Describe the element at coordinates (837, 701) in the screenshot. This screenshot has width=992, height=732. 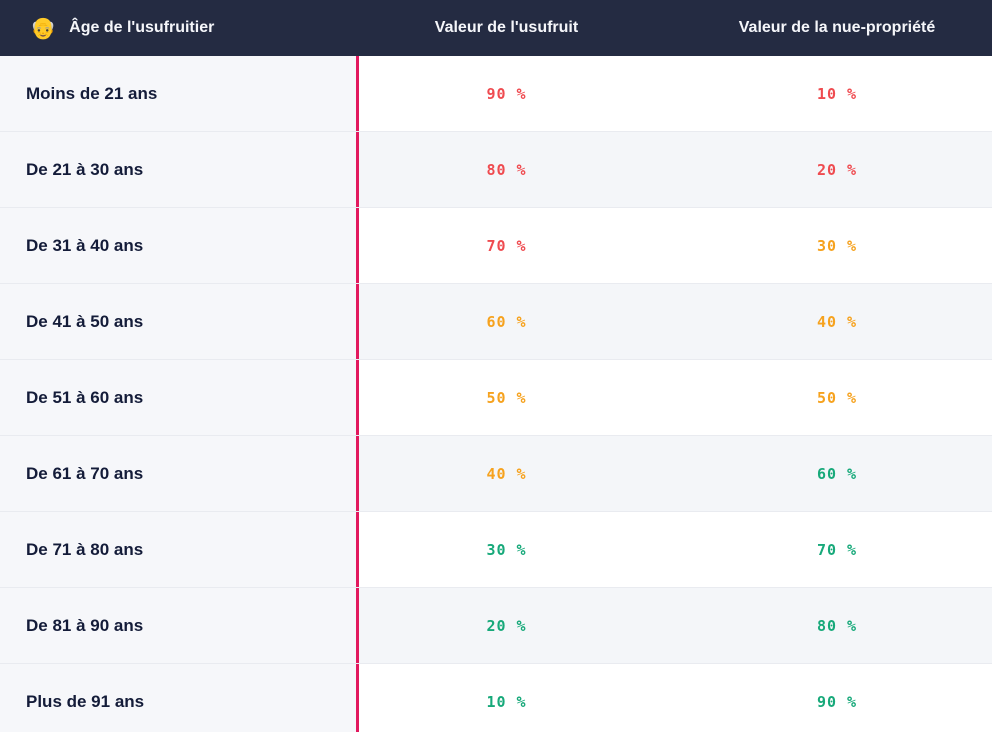
I see `nue-propriete-value: 90 %` at that location.